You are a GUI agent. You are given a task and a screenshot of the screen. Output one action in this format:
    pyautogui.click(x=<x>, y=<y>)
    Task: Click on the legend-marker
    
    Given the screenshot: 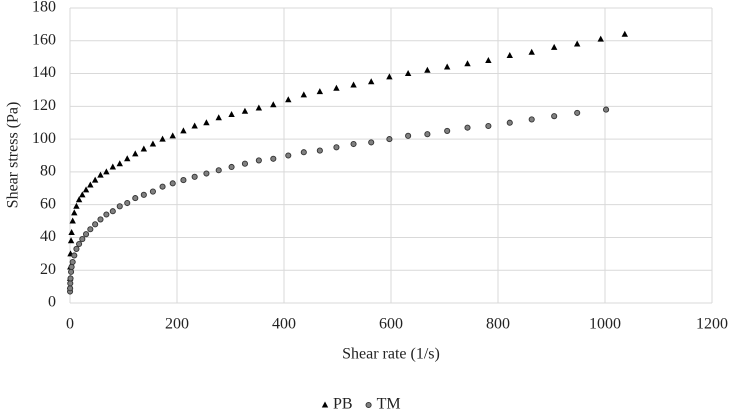 What is the action you would take?
    pyautogui.click(x=325, y=404)
    